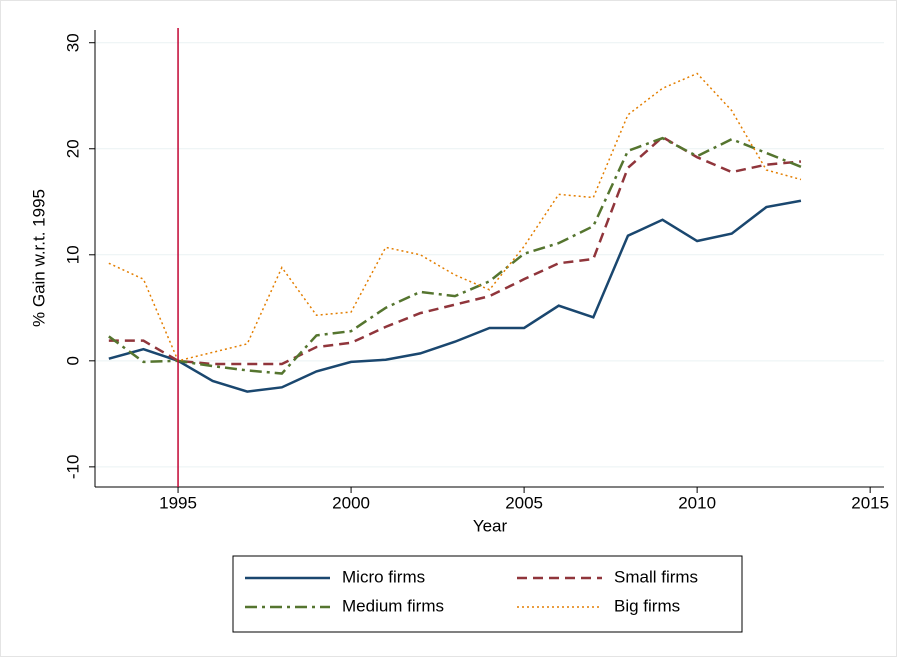 This screenshot has height=657, width=897. What do you see at coordinates (72, 148) in the screenshot?
I see `y-tick-label: 20` at bounding box center [72, 148].